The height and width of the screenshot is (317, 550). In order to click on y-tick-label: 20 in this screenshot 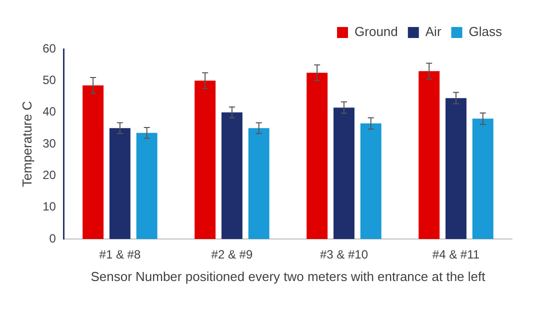, I will do `click(49, 175)`.